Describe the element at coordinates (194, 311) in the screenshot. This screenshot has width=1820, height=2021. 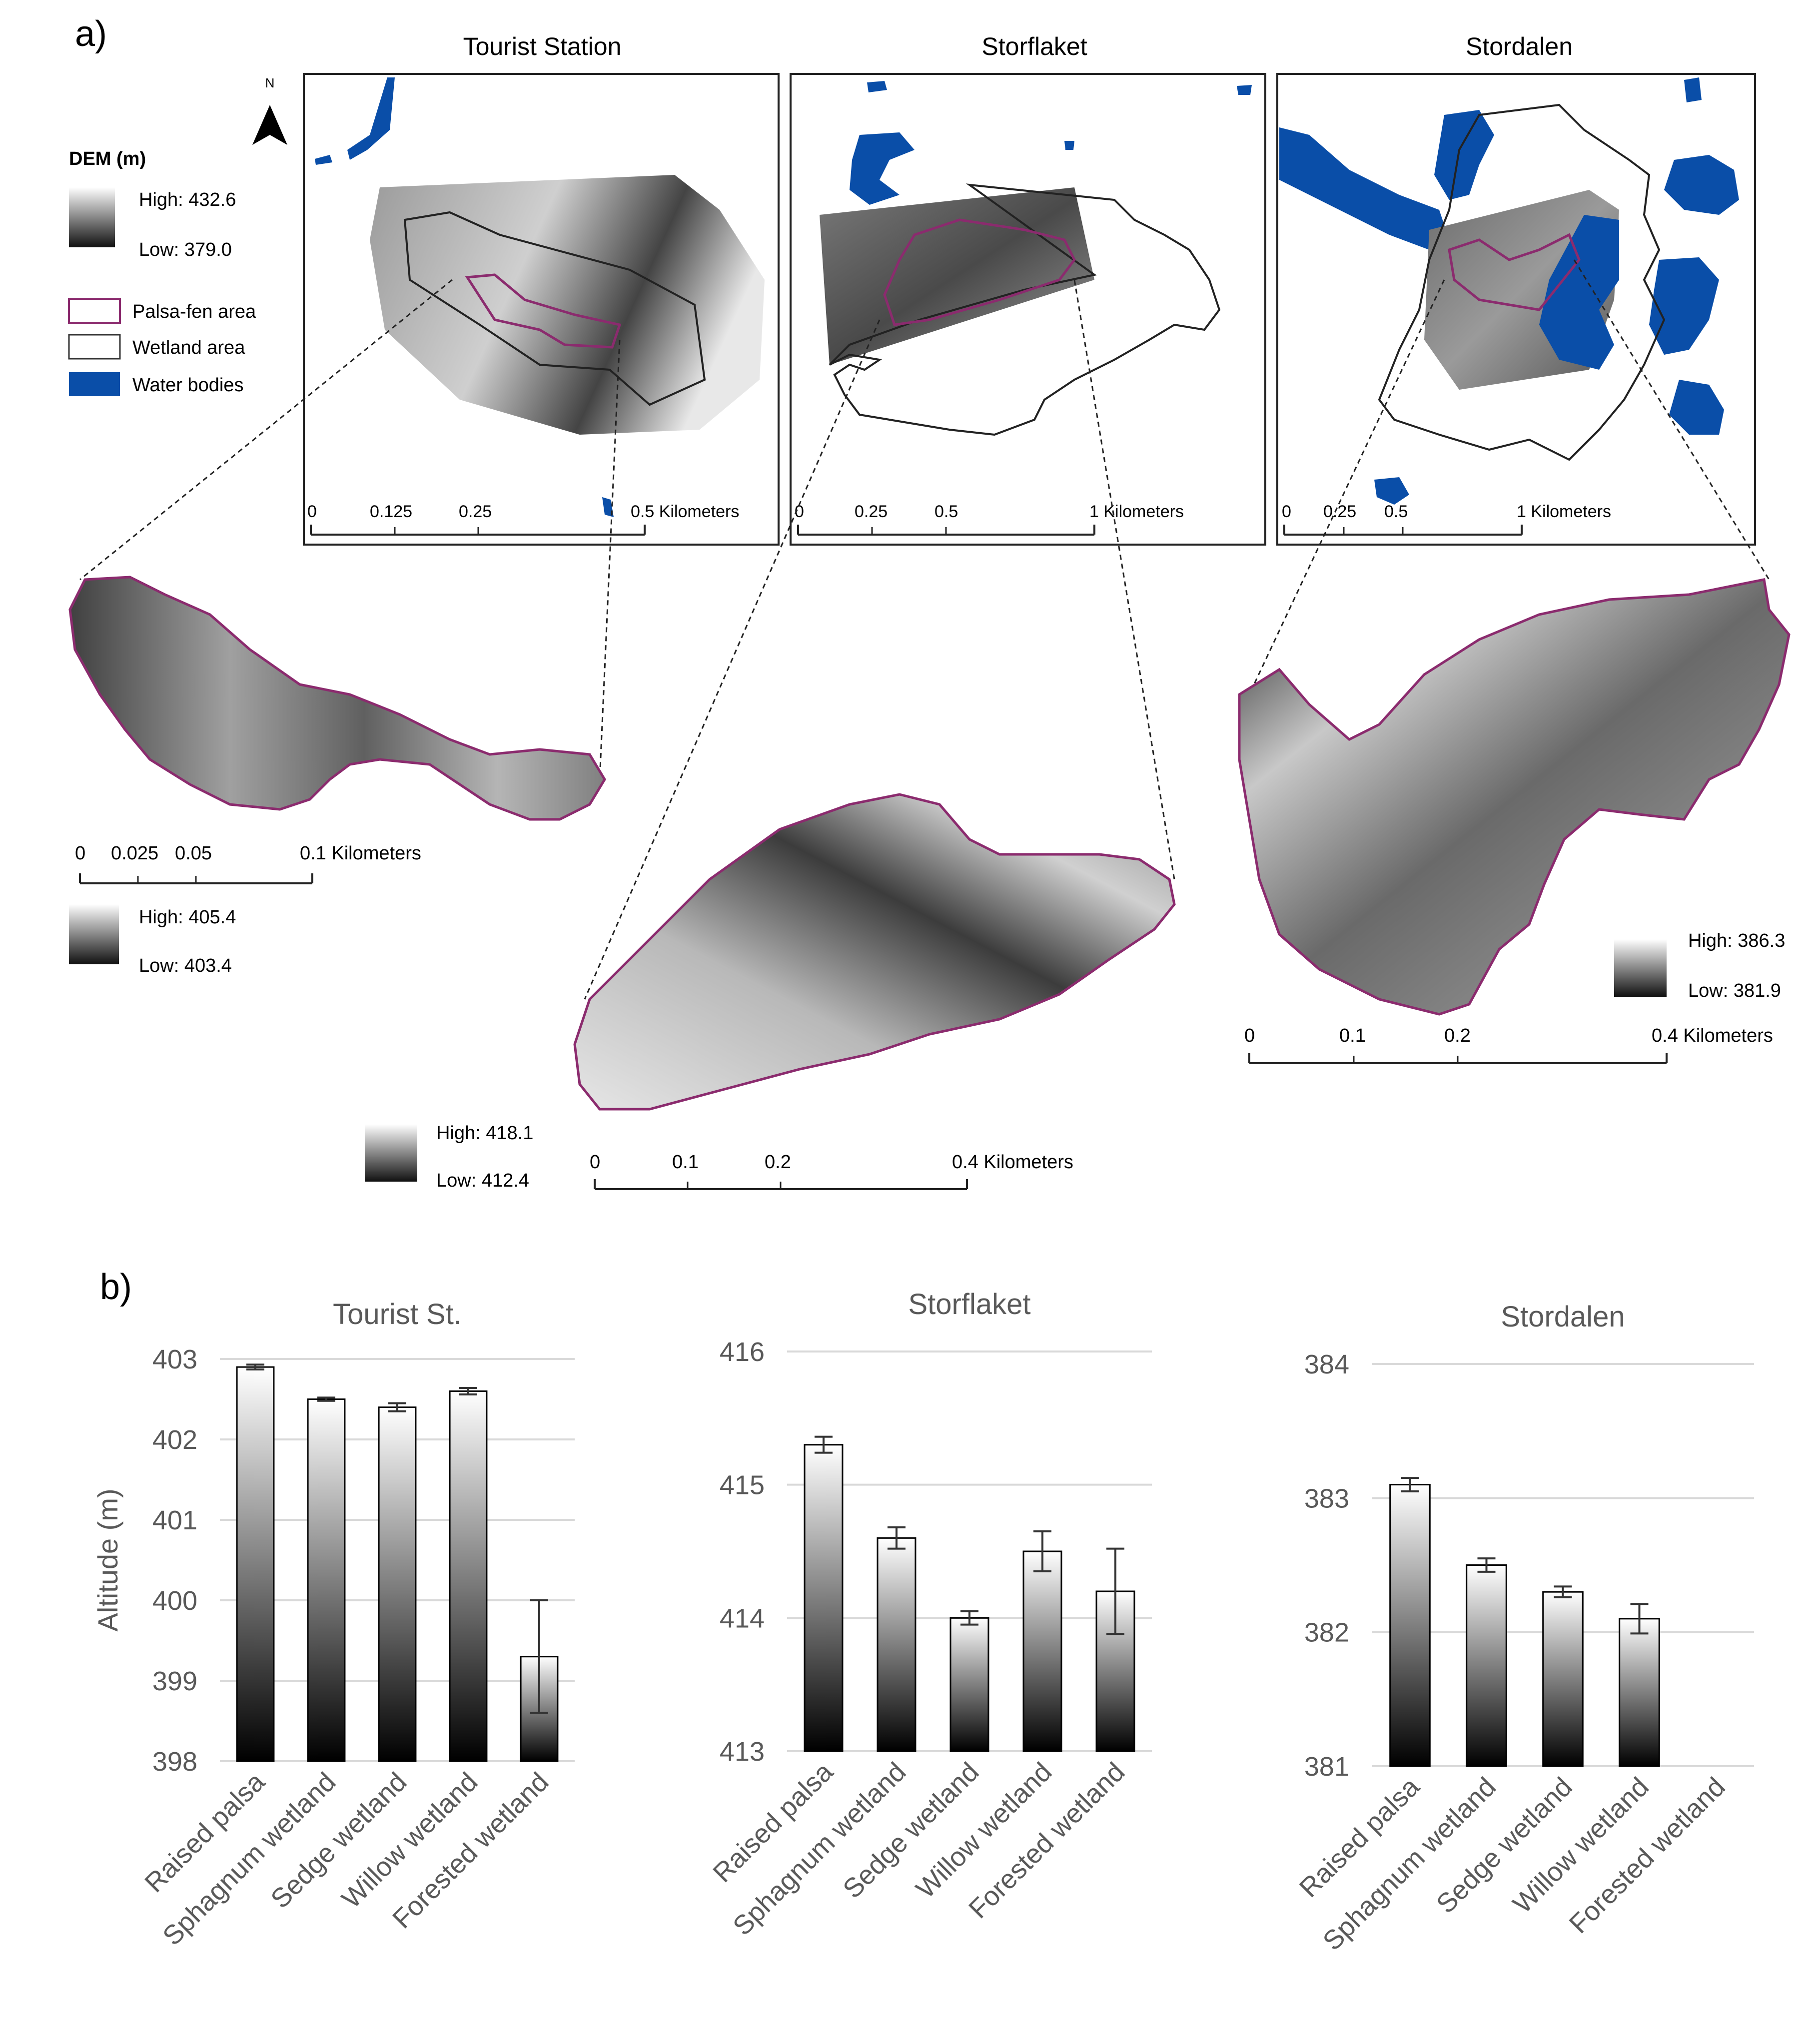
I see `legend-palsa-label: Palsa-fen area` at that location.